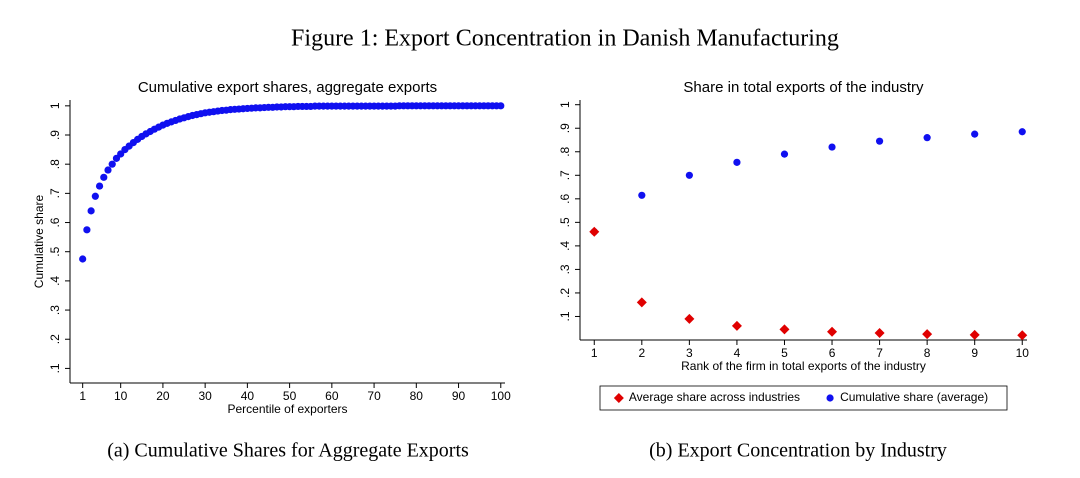 This screenshot has width=1080, height=478. I want to click on x-tick-label: 3, so click(689, 353).